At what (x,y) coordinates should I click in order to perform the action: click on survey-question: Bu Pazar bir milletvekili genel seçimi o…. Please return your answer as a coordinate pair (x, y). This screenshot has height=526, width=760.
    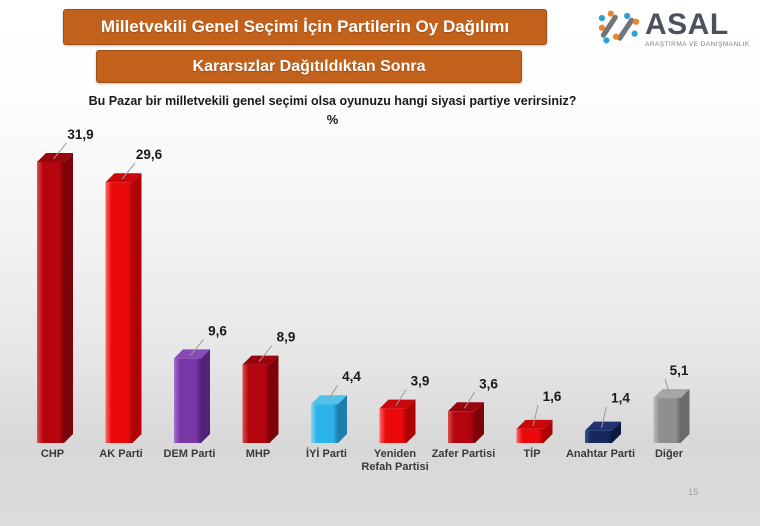
    Looking at the image, I should click on (332, 101).